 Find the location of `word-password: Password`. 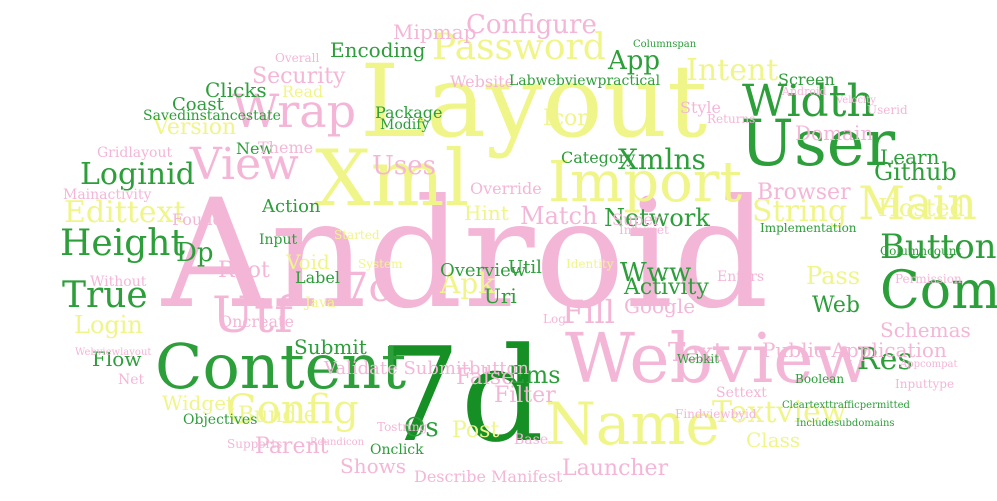

word-password: Password is located at coordinates (519, 47).